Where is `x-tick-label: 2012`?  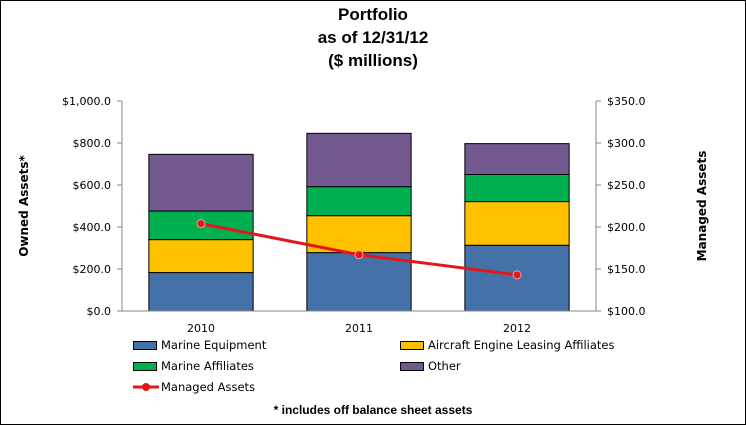 x-tick-label: 2012 is located at coordinates (517, 328).